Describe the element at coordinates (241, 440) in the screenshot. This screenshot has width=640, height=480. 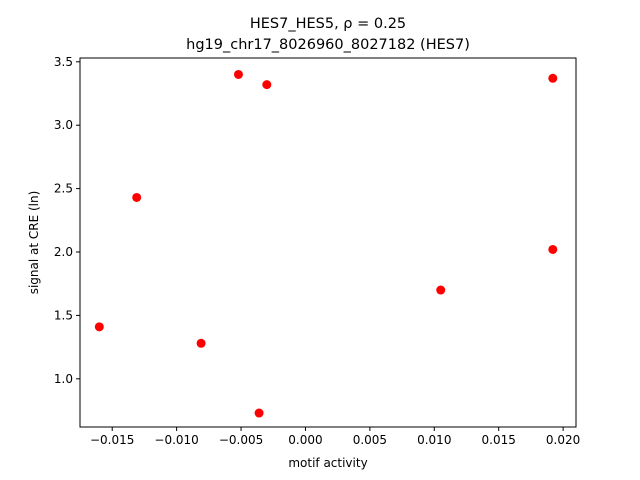
I see `x-tick-label: −0.005` at that location.